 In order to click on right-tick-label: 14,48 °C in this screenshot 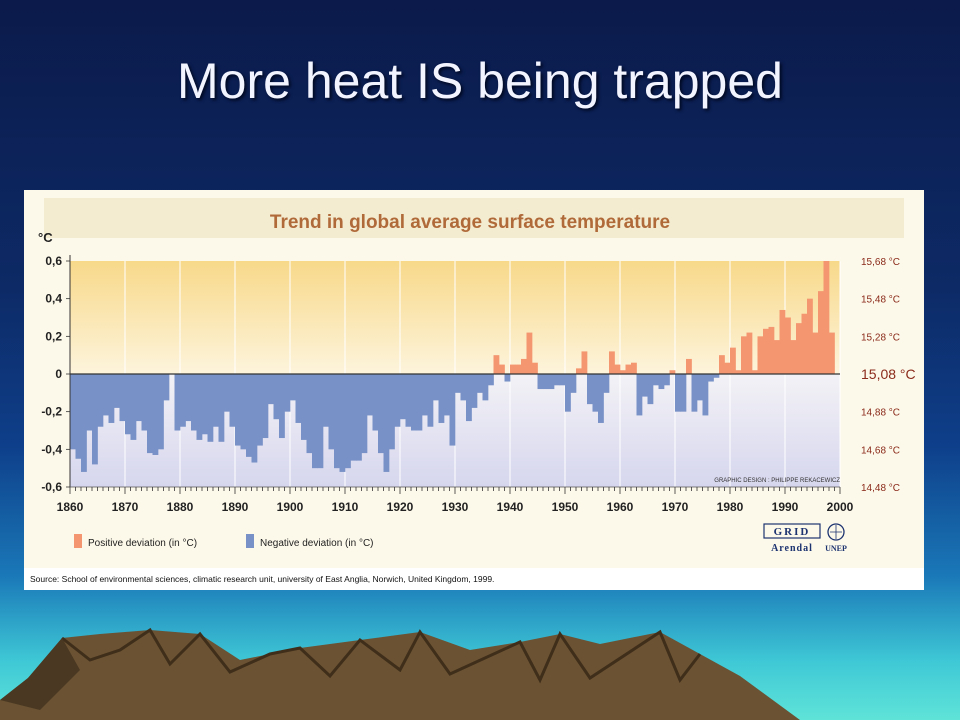, I will do `click(880, 488)`.